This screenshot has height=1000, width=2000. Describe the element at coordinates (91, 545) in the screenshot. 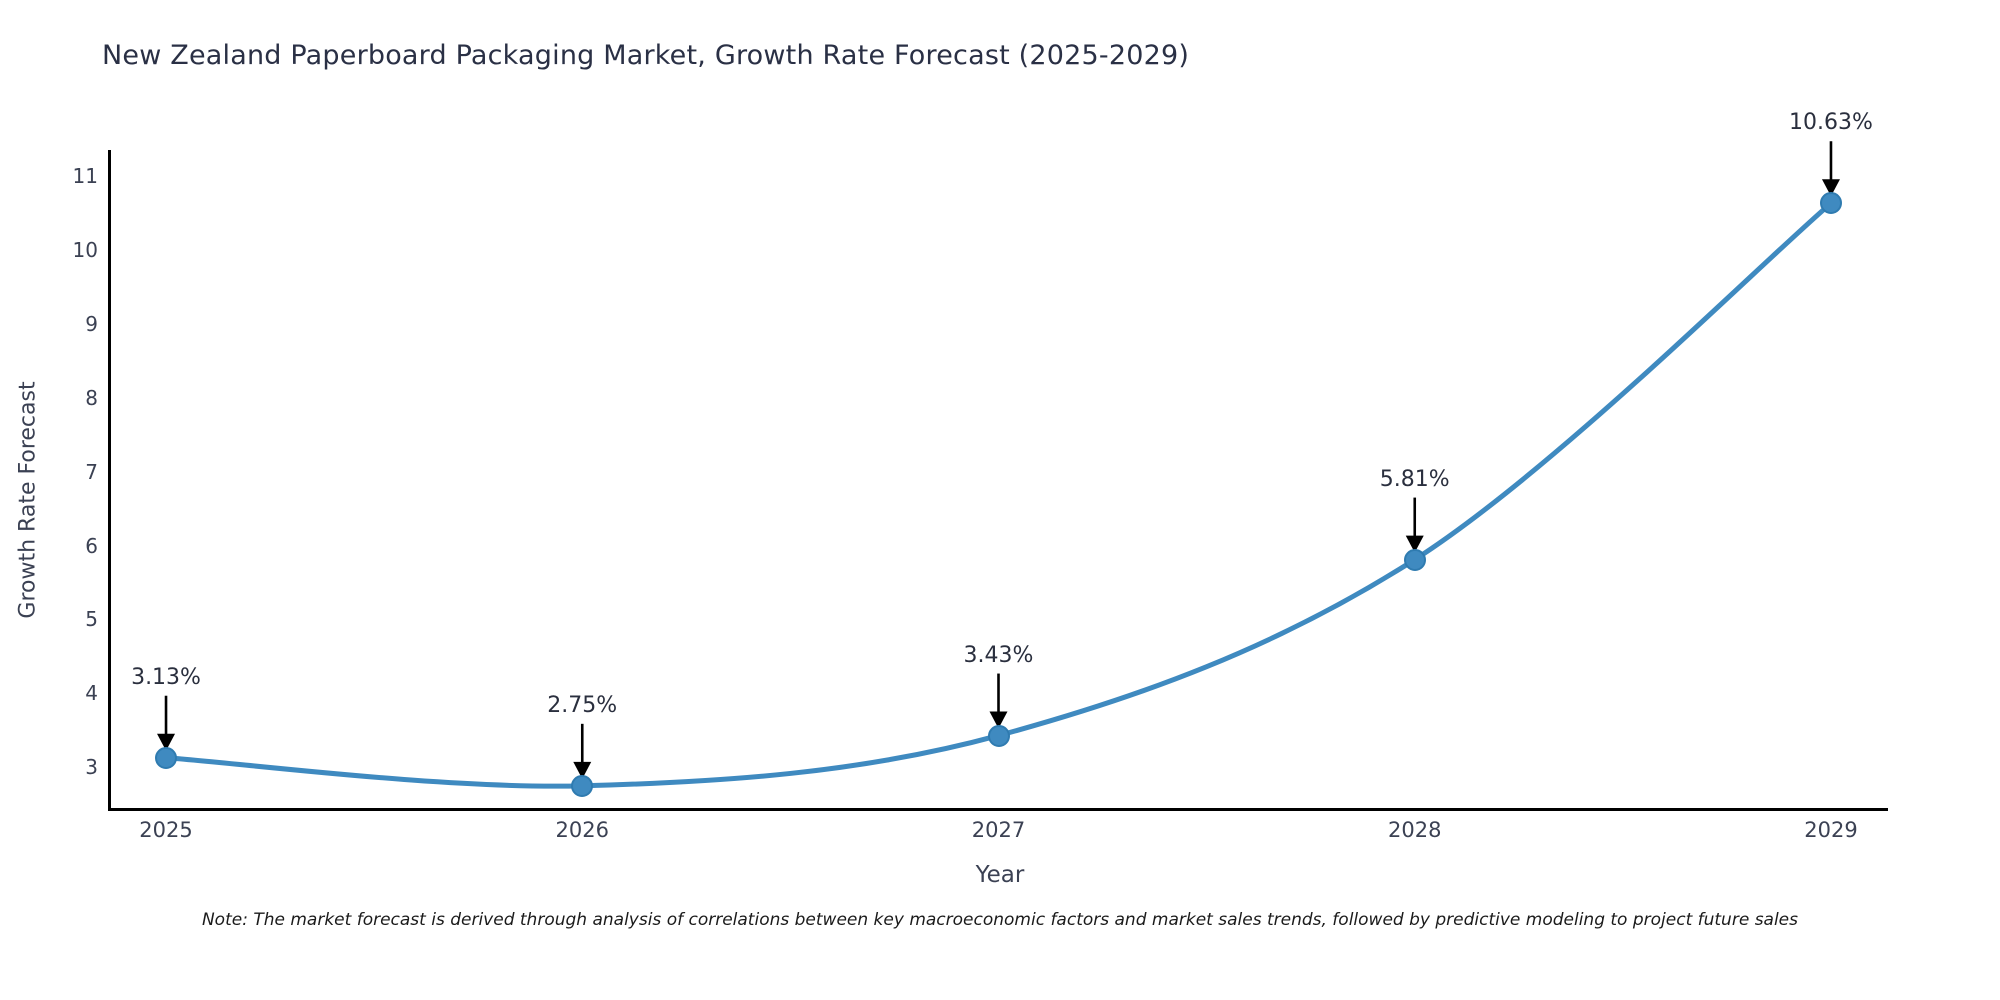

I see `y-axis-tick-label: 6` at that location.